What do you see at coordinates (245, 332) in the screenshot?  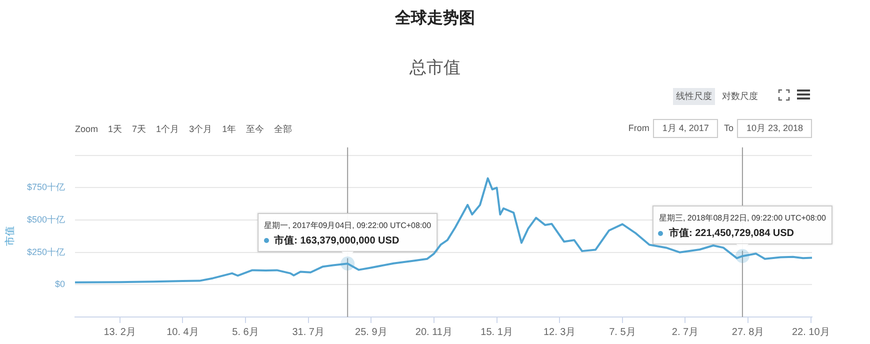 I see `x-tick-label: 5. 6月` at bounding box center [245, 332].